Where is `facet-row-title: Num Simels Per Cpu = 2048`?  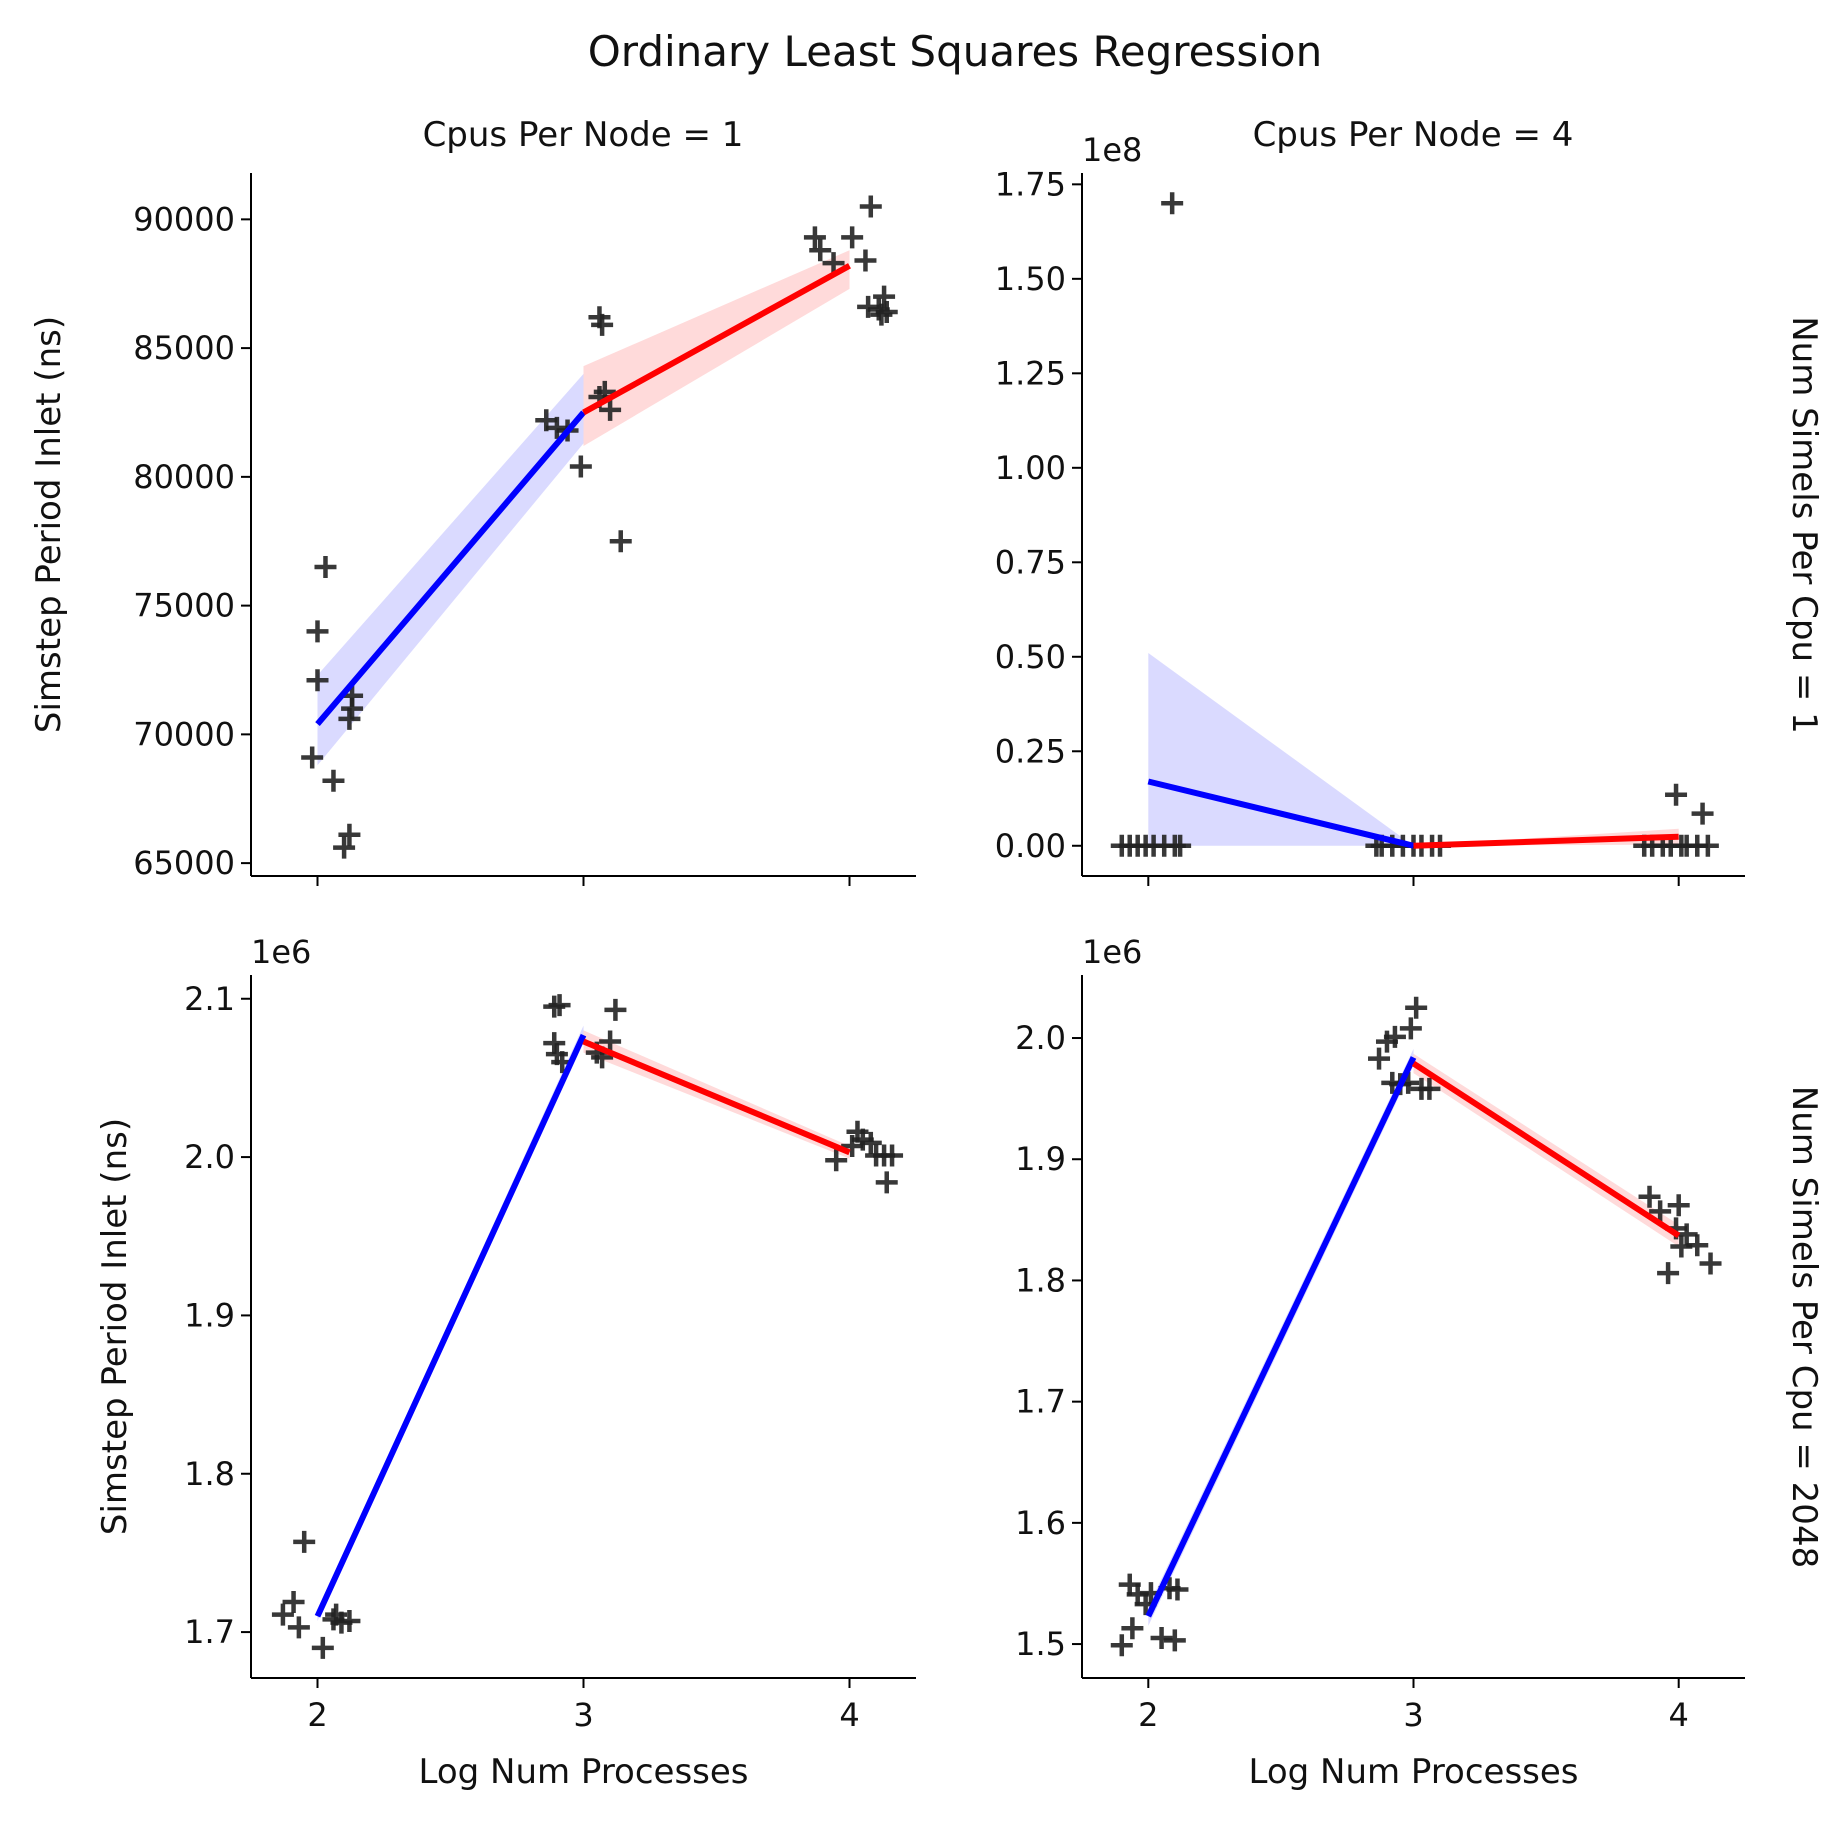 facet-row-title: Num Simels Per Cpu = 2048 is located at coordinates (1804, 1327).